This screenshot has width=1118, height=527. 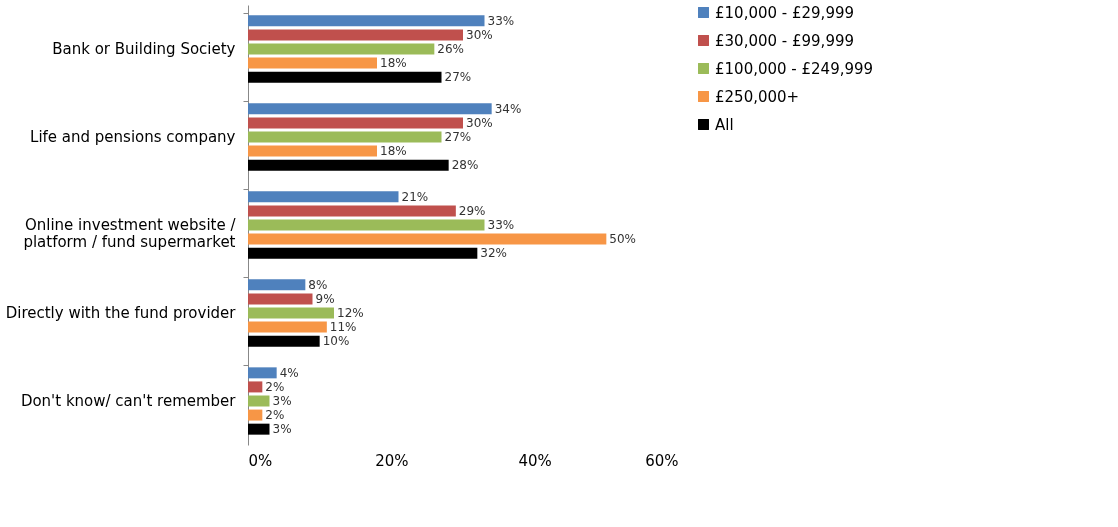 What do you see at coordinates (144, 49) in the screenshot?
I see `y-tick-label: Bank or Building Society` at bounding box center [144, 49].